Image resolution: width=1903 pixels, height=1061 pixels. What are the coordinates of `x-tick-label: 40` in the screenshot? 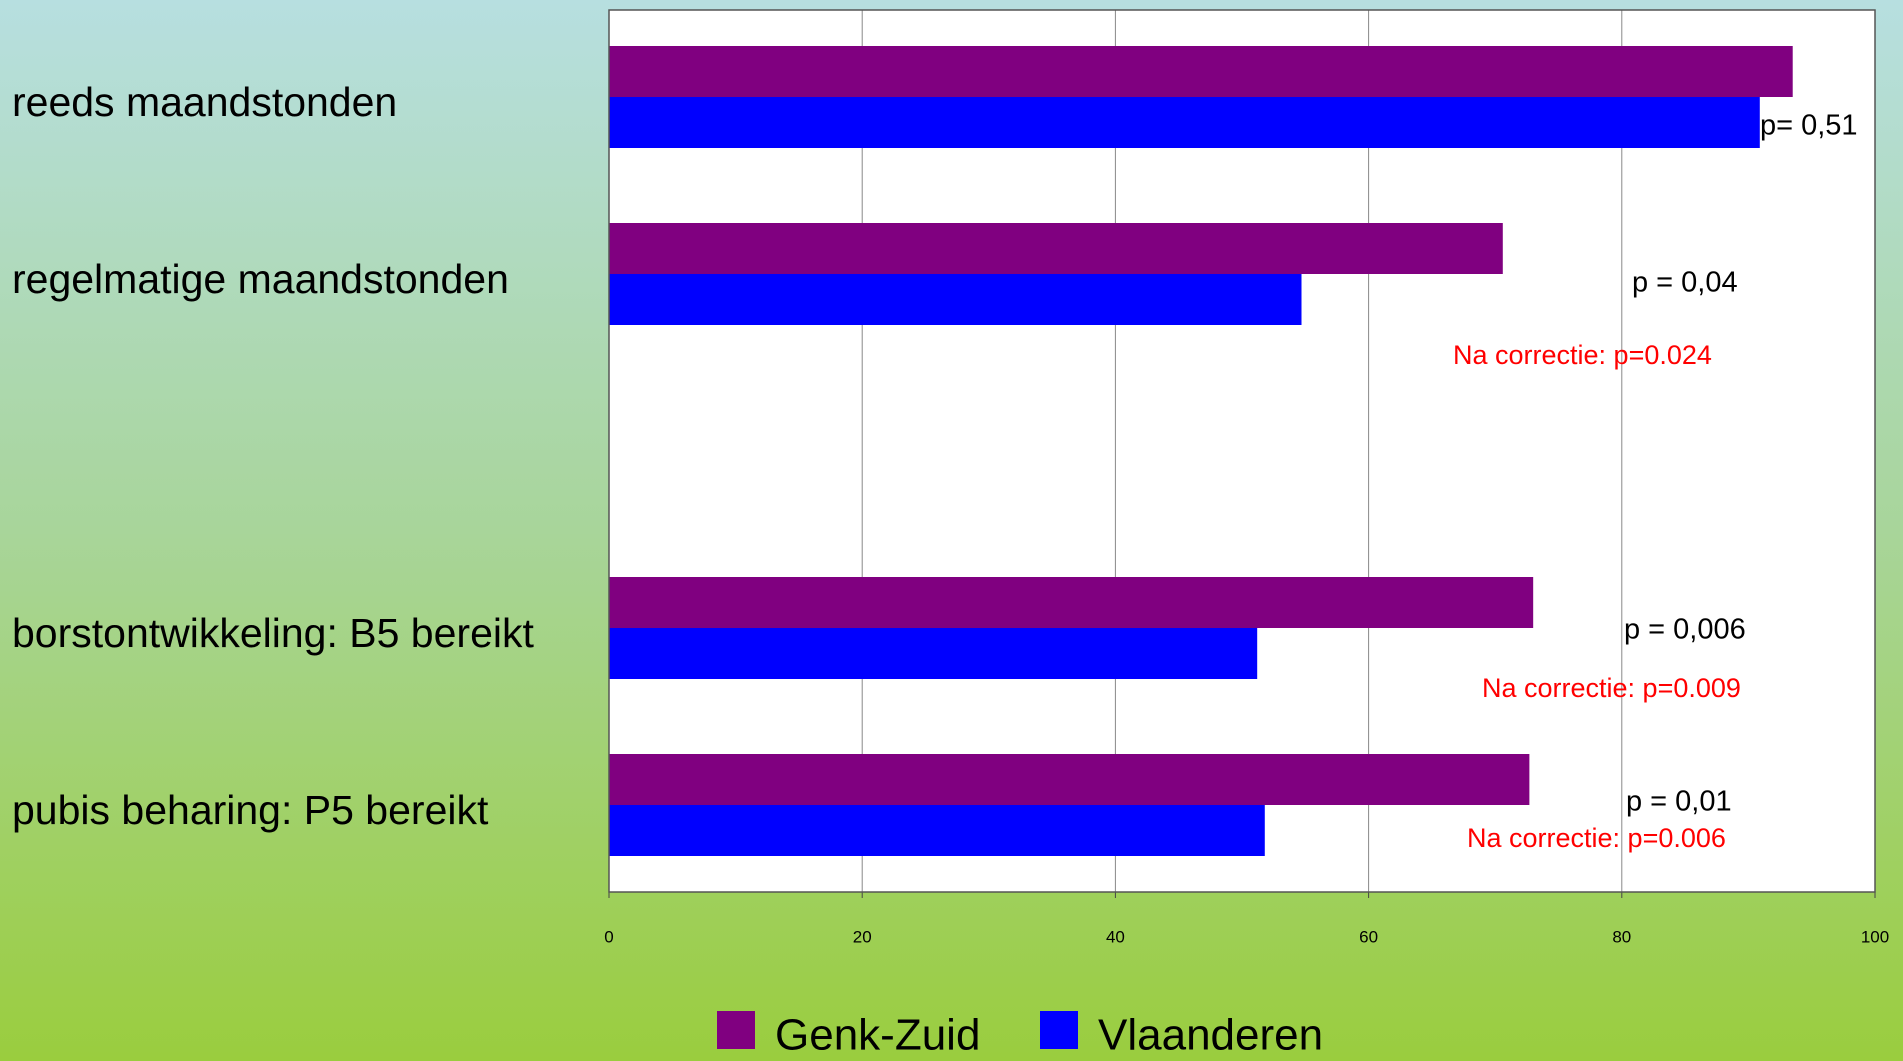 It's located at (1115, 936).